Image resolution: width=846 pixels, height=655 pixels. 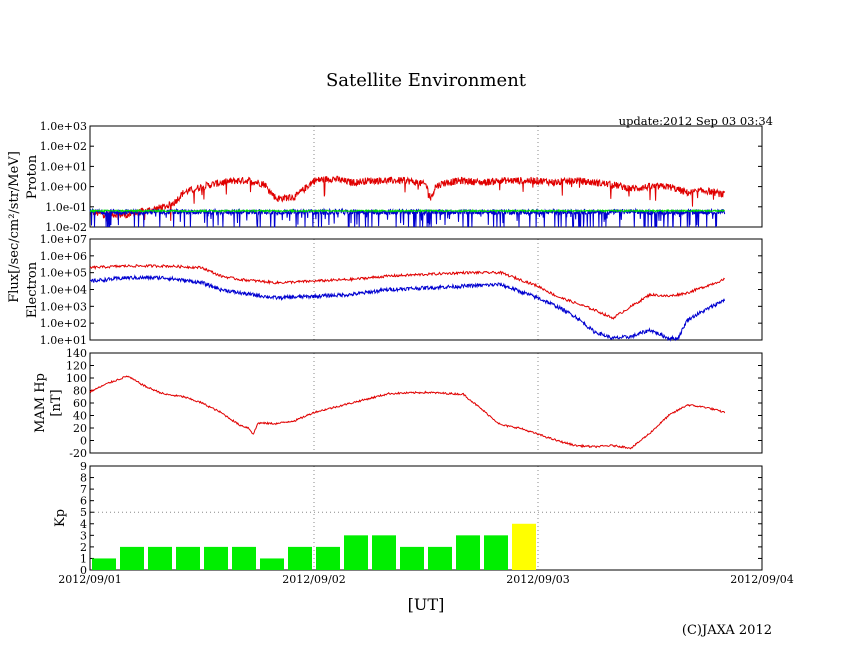 I want to click on electron-ytick-label: 1.0e+02, so click(x=63, y=323).